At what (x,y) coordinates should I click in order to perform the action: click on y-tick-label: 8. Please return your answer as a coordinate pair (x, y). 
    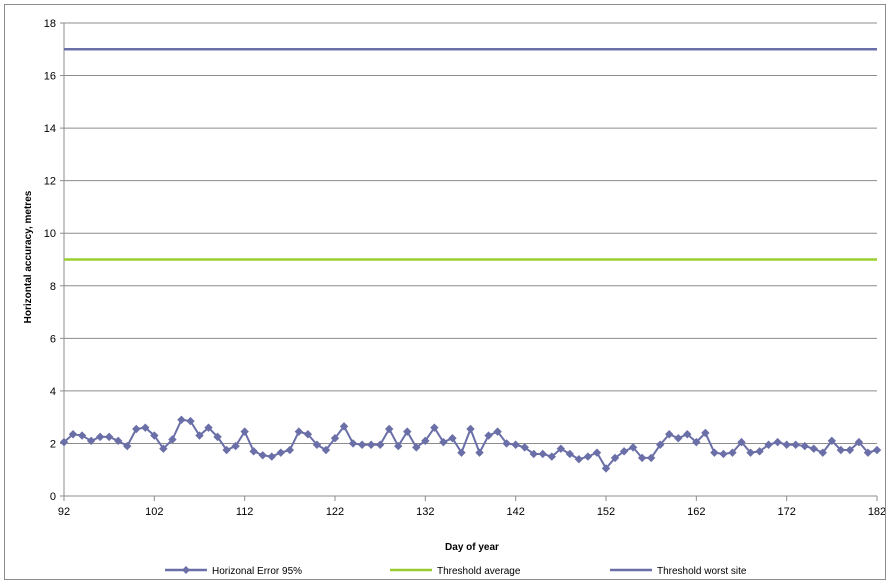
    Looking at the image, I should click on (53, 287).